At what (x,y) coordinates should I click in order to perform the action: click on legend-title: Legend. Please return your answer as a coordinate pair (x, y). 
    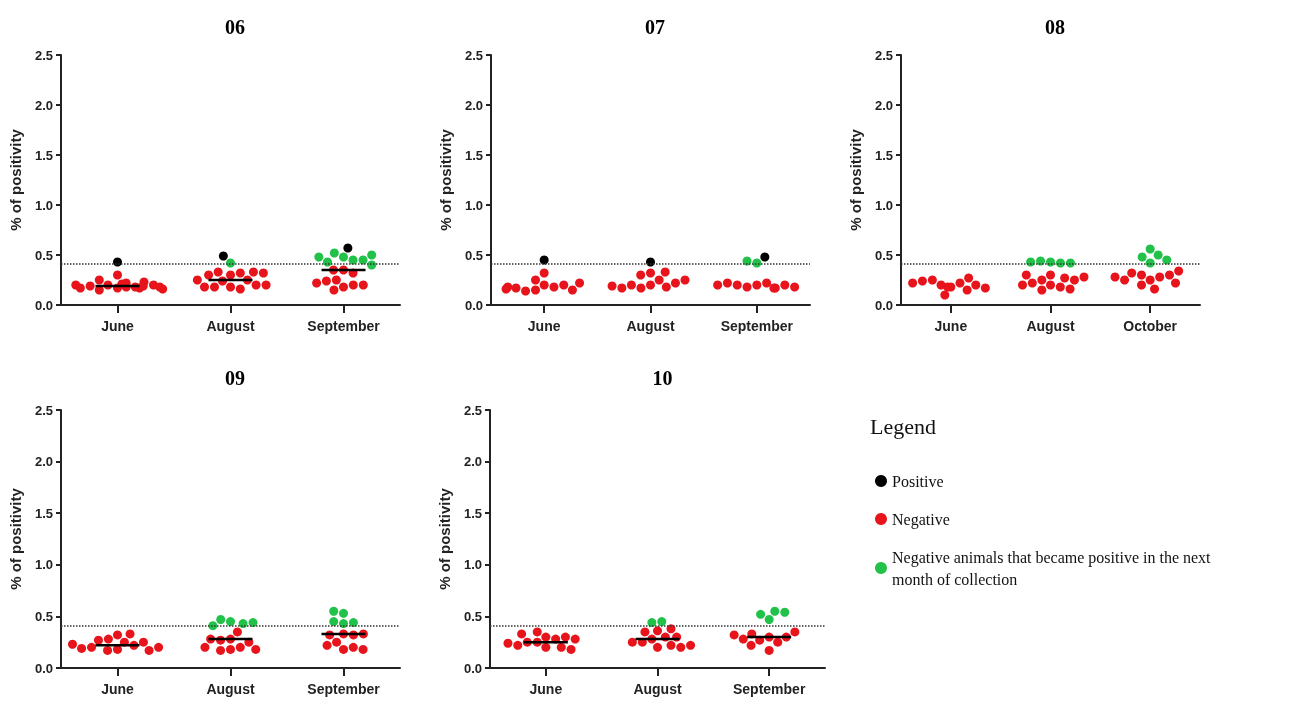
    Looking at the image, I should click on (903, 426).